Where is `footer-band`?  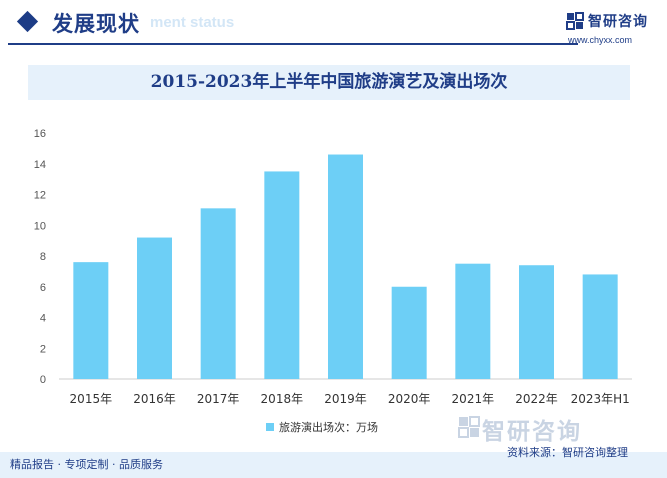 footer-band is located at coordinates (333, 465).